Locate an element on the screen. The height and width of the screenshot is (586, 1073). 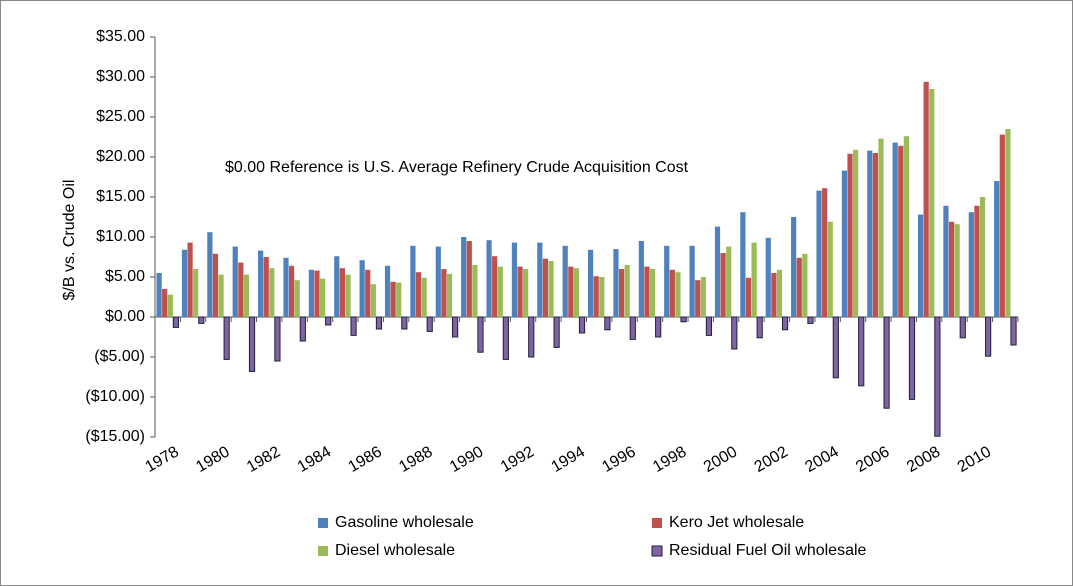
legend-label: Diesel wholesale is located at coordinates (395, 550).